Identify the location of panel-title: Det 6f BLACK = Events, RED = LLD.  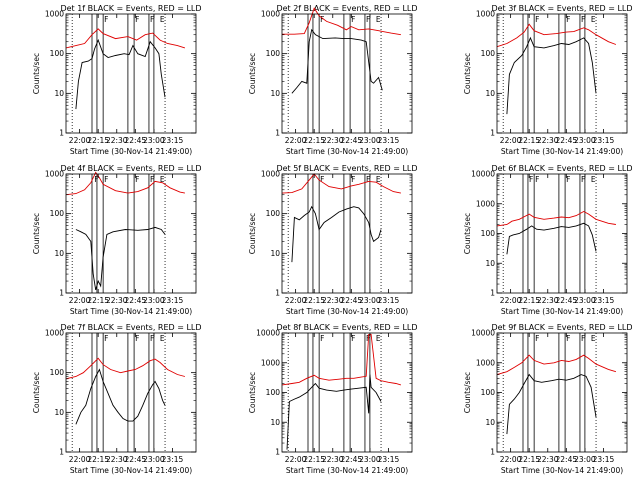
(561, 168).